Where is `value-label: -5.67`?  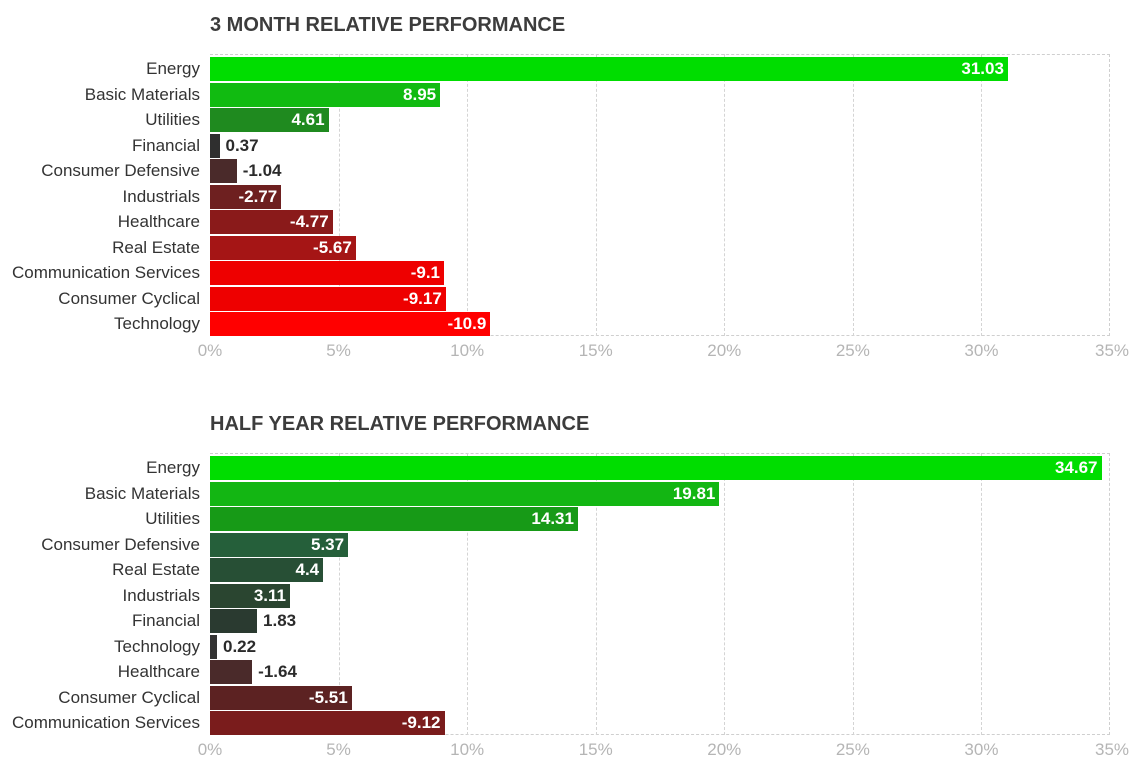 value-label: -5.67 is located at coordinates (332, 247).